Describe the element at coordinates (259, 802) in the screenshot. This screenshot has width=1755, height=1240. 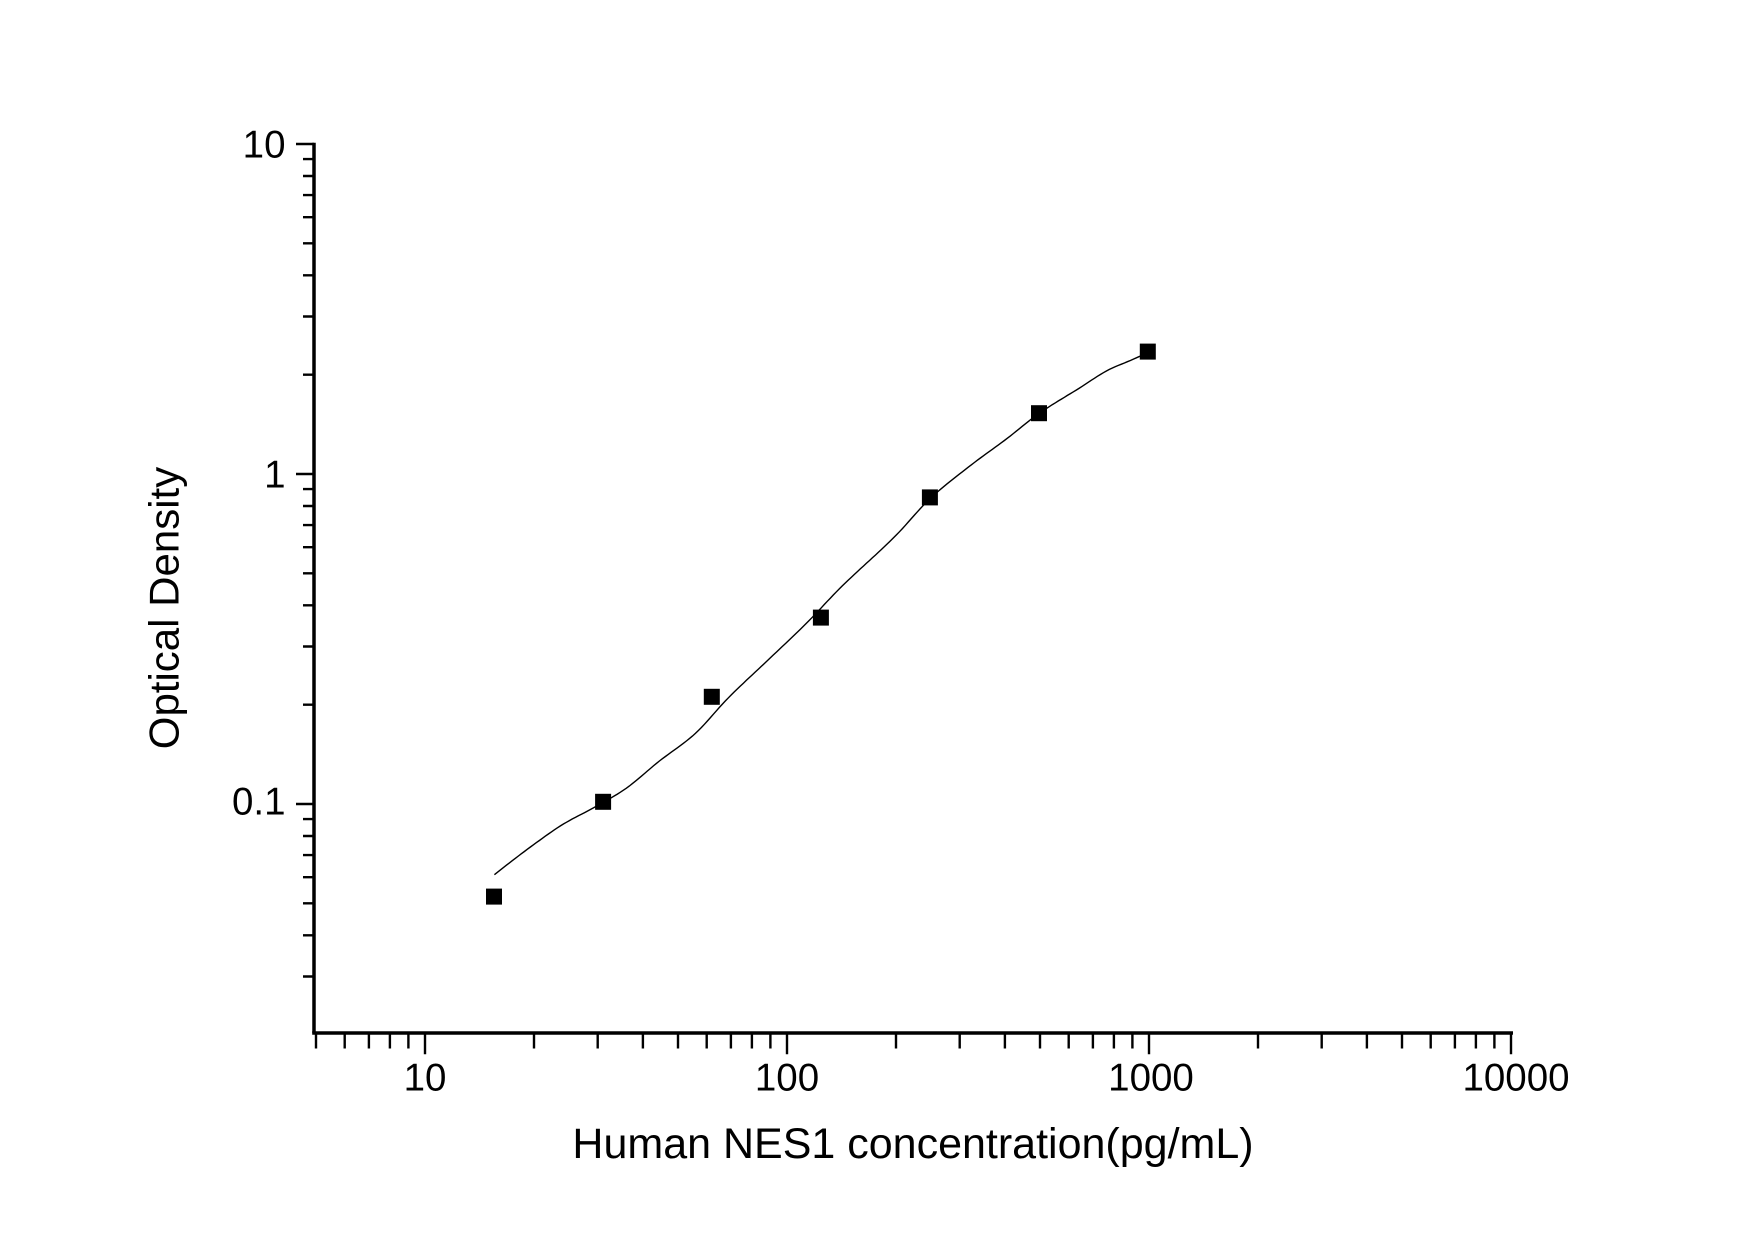
I see `svg-text: 0.1` at that location.